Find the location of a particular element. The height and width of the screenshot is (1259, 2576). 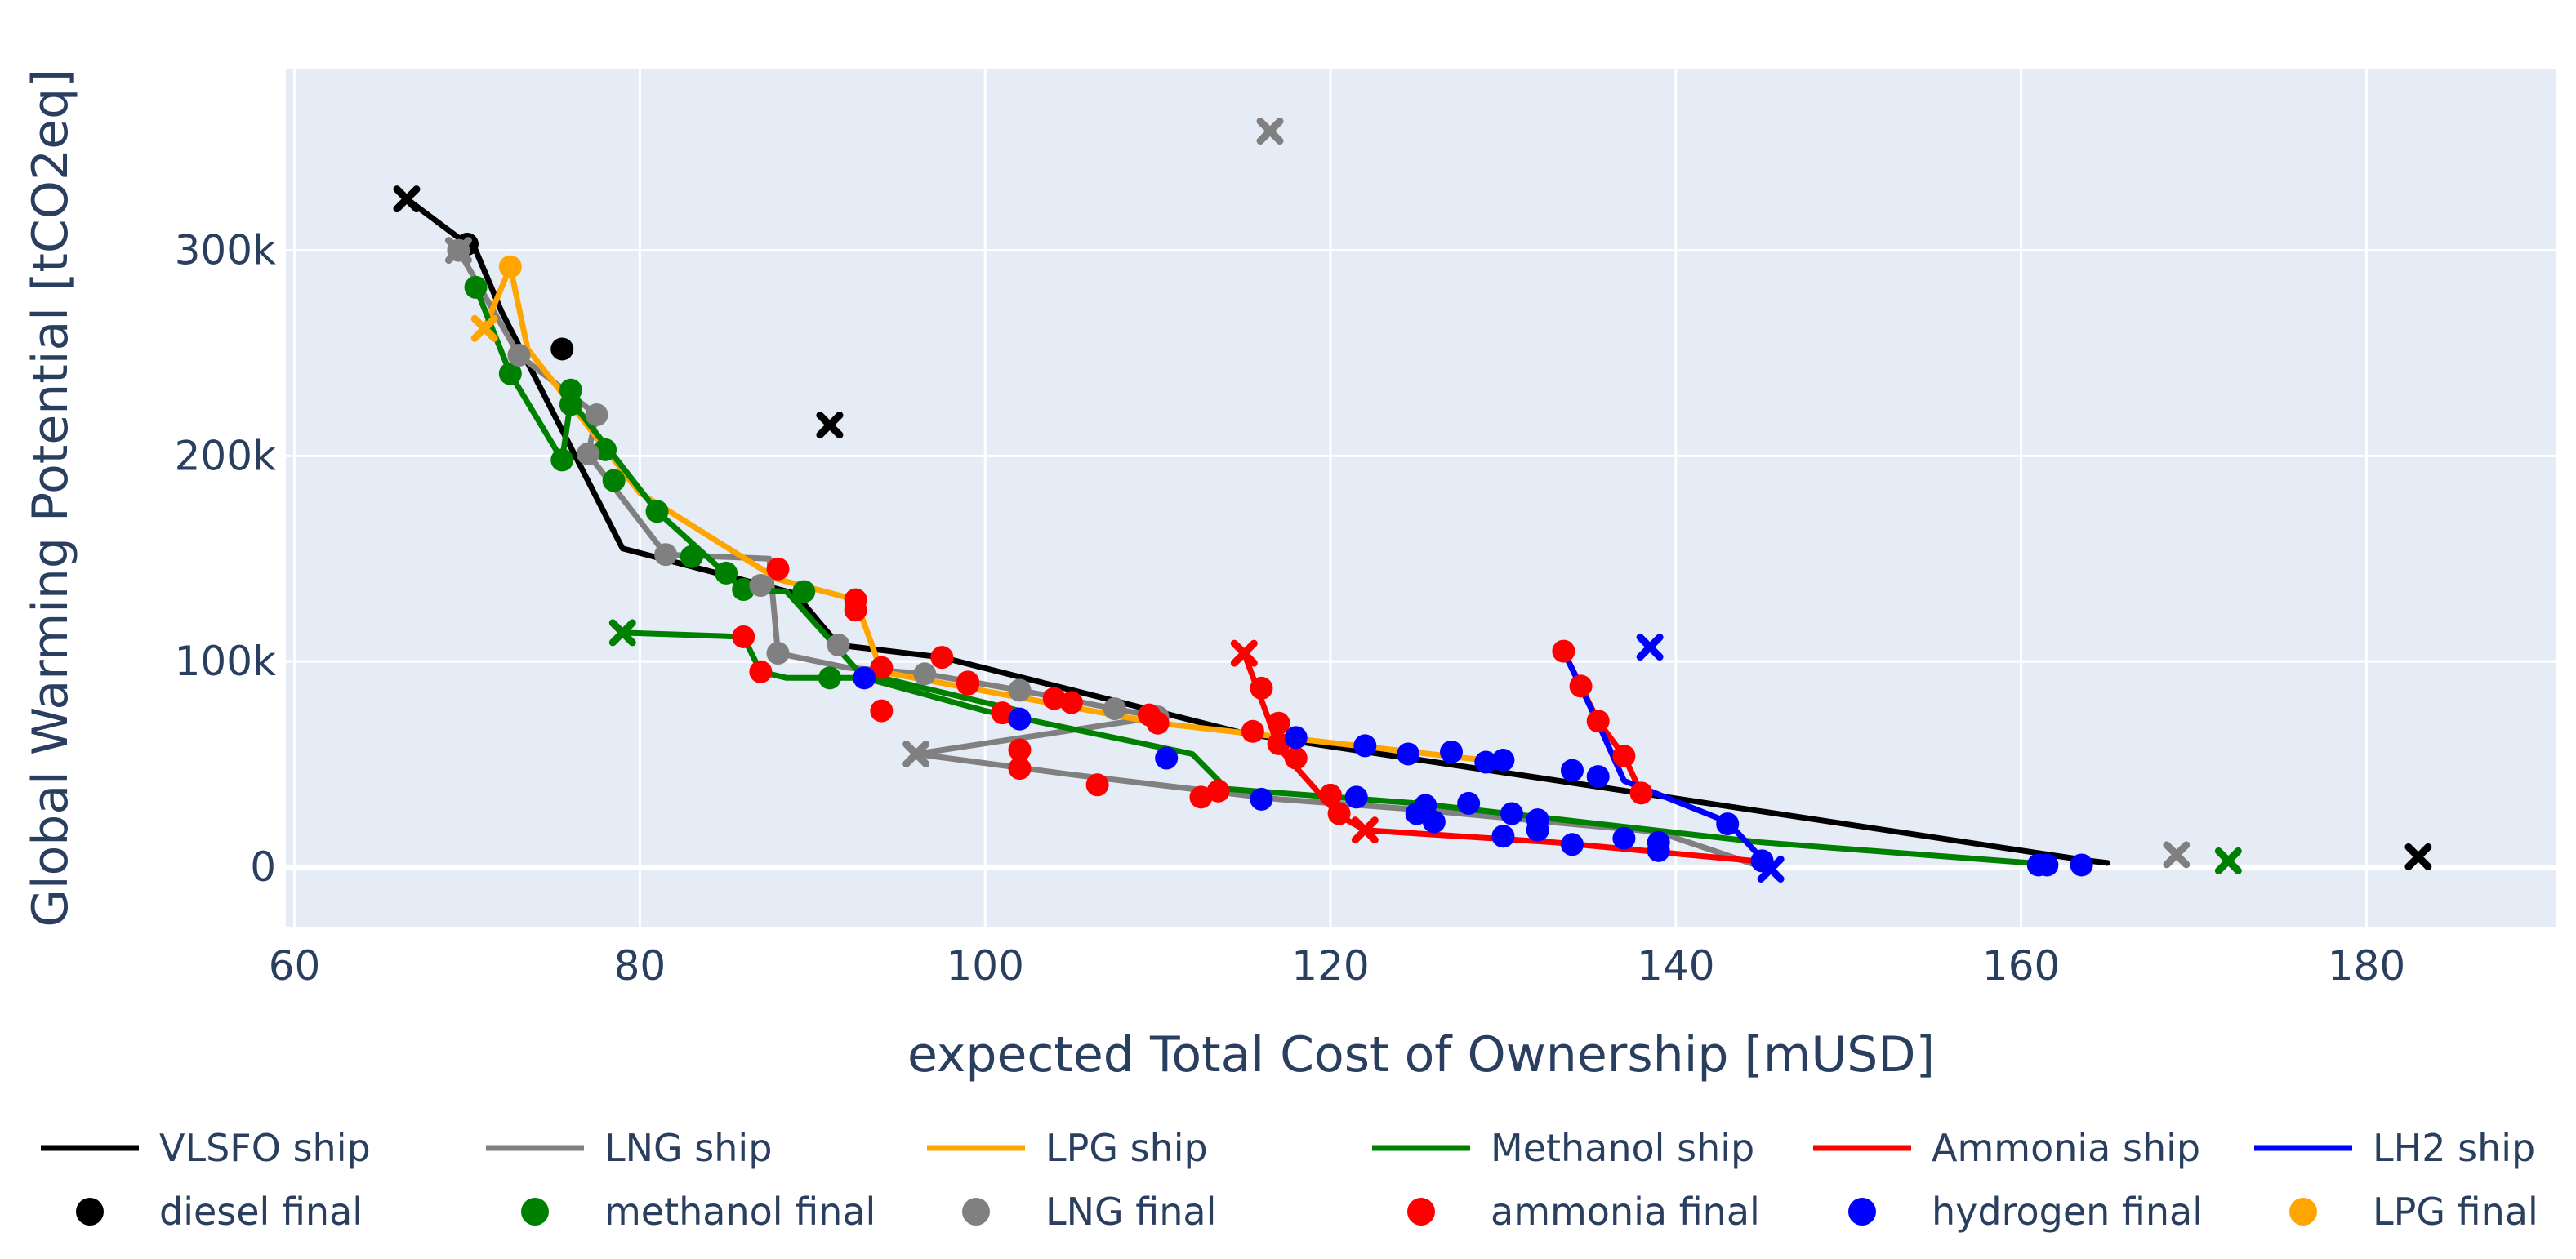

legend-label: LPG ship is located at coordinates (1126, 1148).